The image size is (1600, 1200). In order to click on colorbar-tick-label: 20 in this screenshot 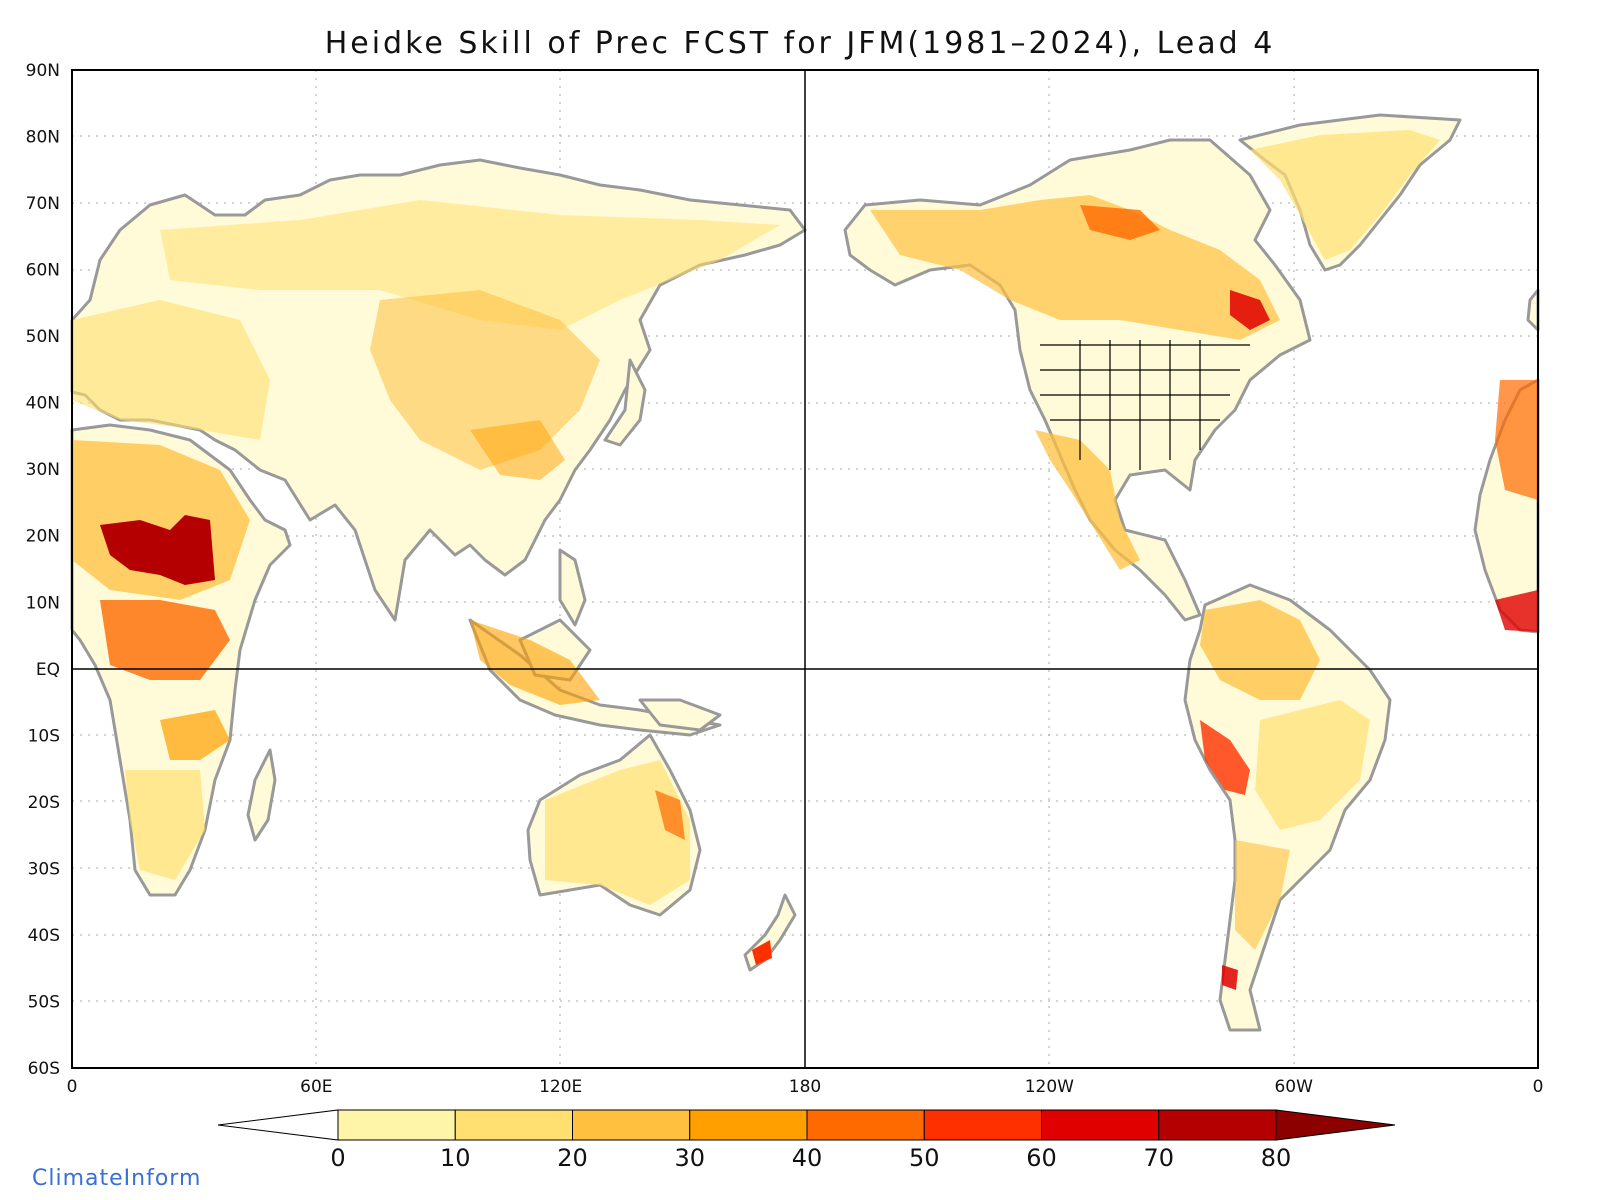, I will do `click(572, 1158)`.